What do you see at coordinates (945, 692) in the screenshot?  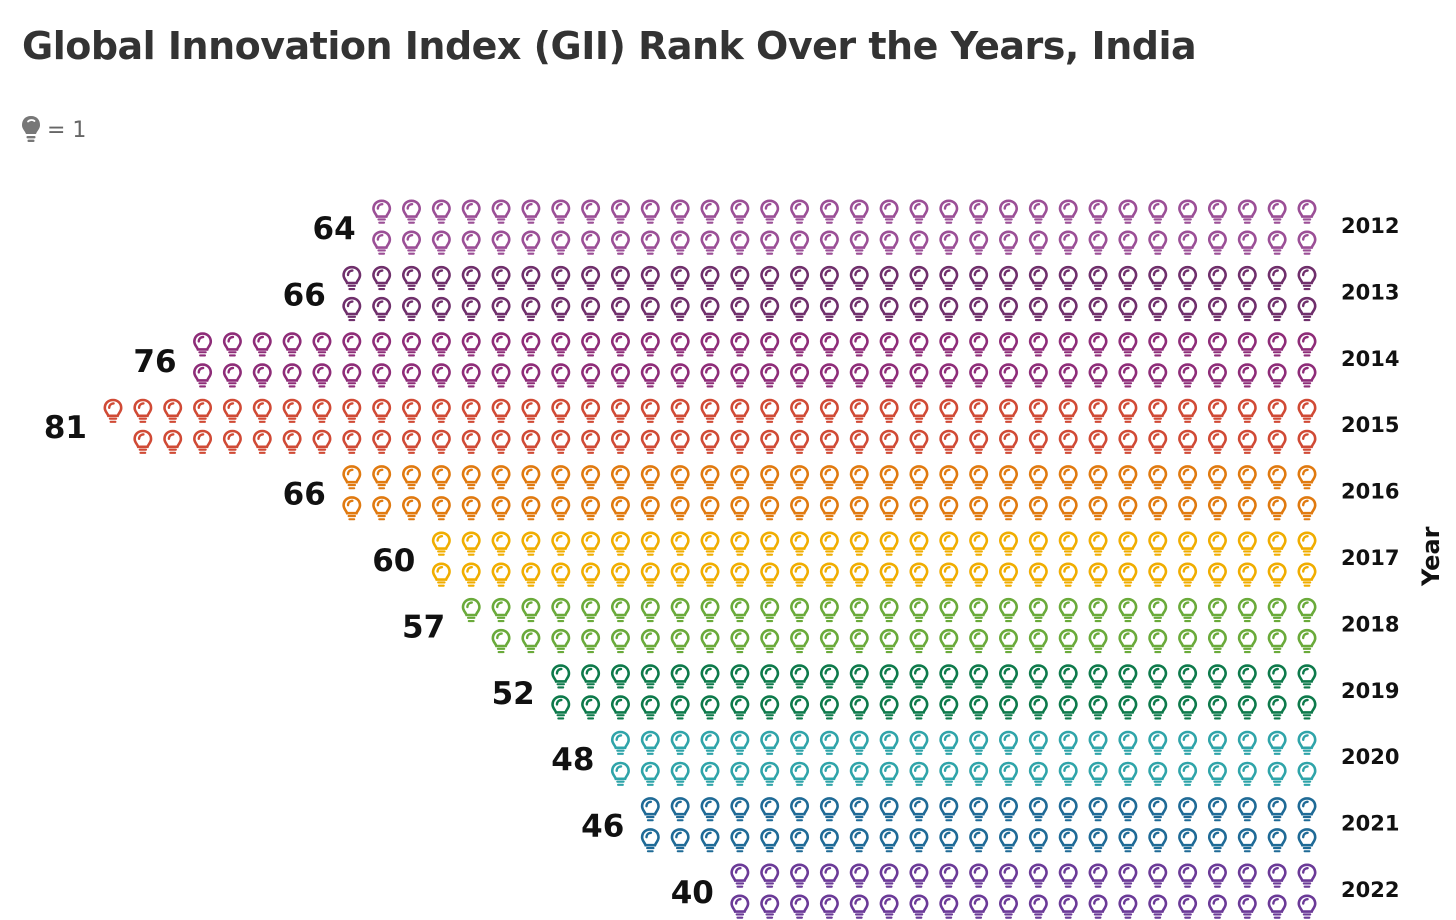 I see `year-row-2019: 52 2019` at bounding box center [945, 692].